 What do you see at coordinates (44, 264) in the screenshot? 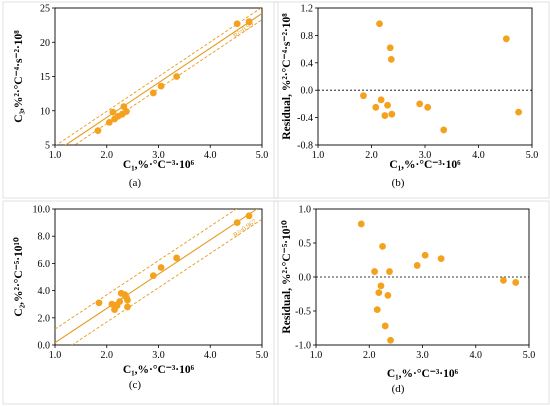
I see `y-tick-label: 6.0` at bounding box center [44, 264].